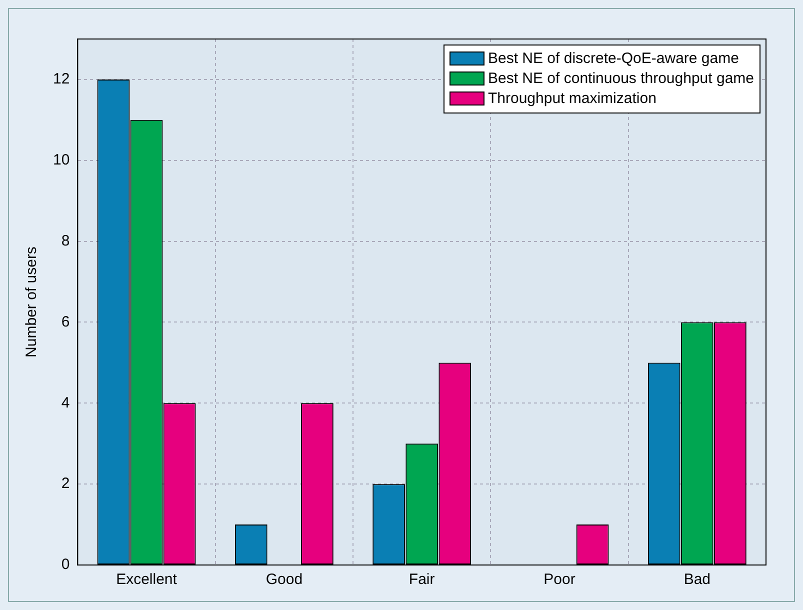  What do you see at coordinates (697, 579) in the screenshot?
I see `x-tick-label: Bad` at bounding box center [697, 579].